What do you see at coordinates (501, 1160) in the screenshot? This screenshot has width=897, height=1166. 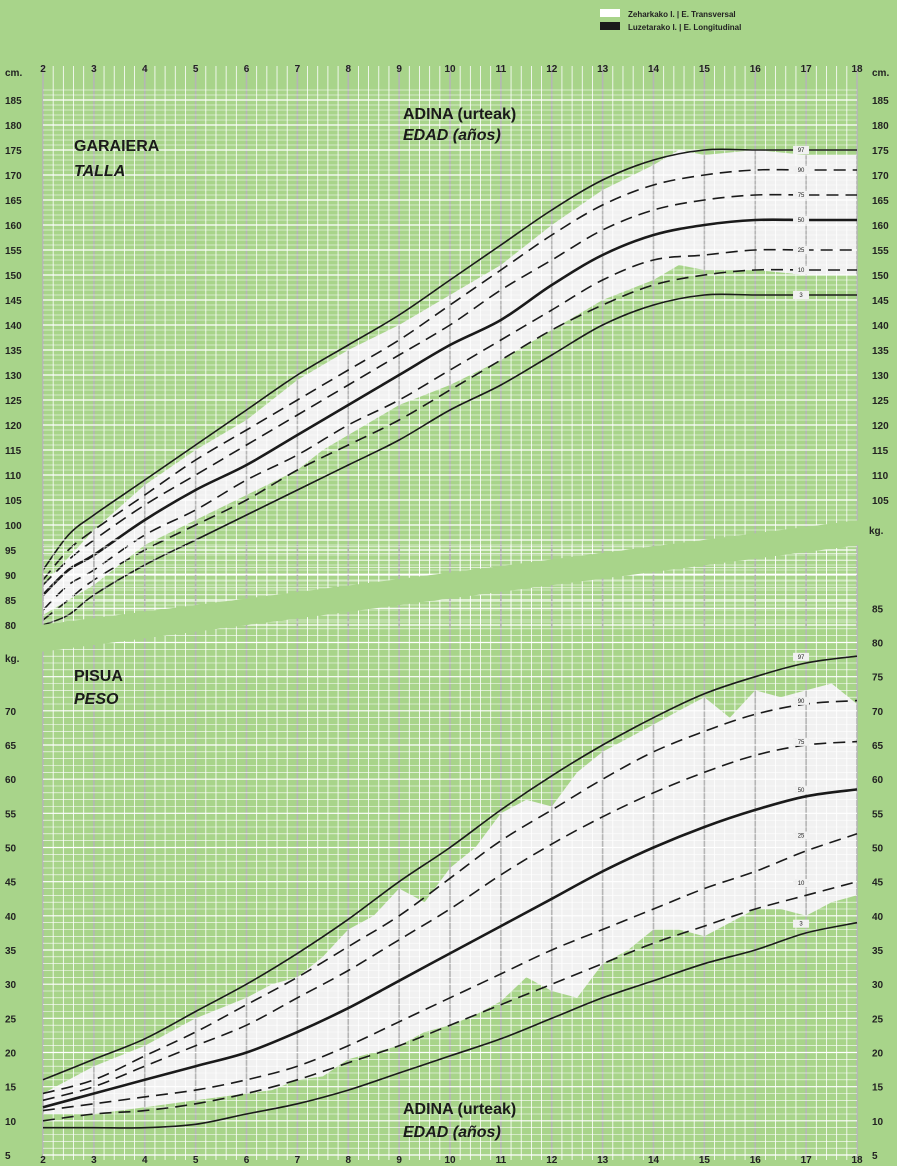 I see `x-tick-bottom: 11` at bounding box center [501, 1160].